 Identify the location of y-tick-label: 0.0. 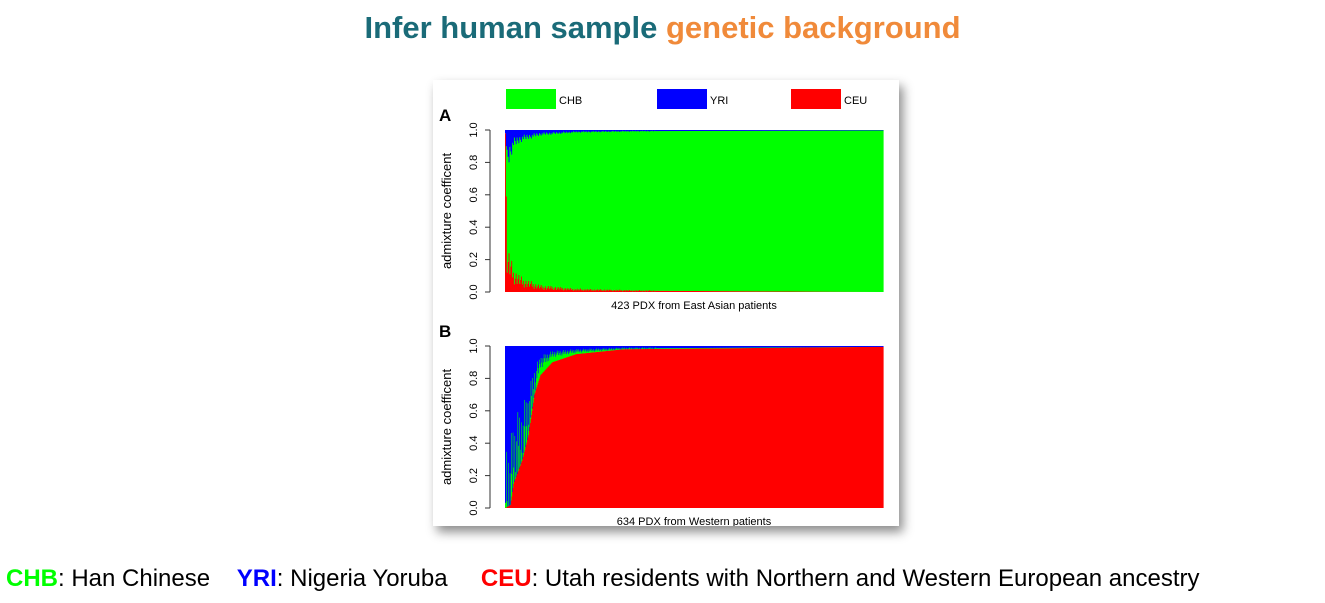
(474, 291).